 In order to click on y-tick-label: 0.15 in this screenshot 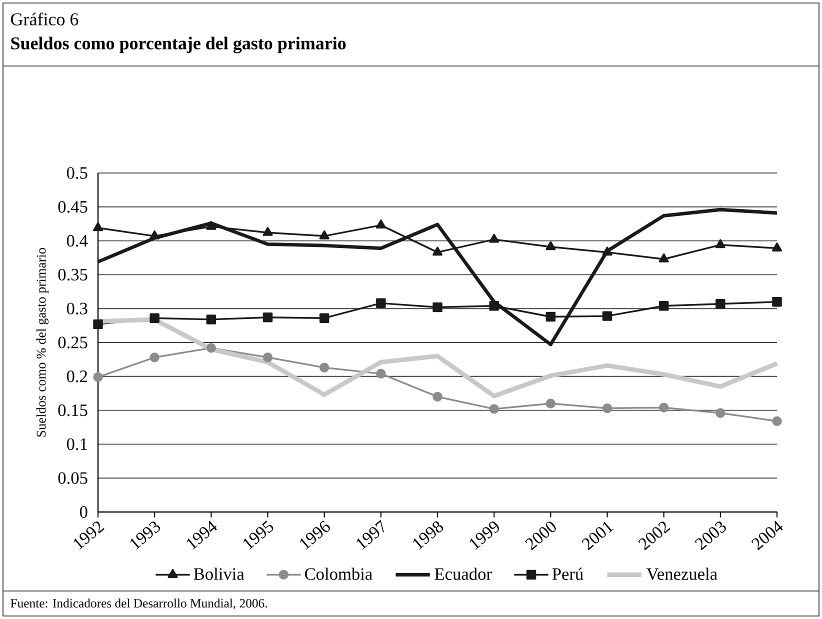, I will do `click(73, 410)`.